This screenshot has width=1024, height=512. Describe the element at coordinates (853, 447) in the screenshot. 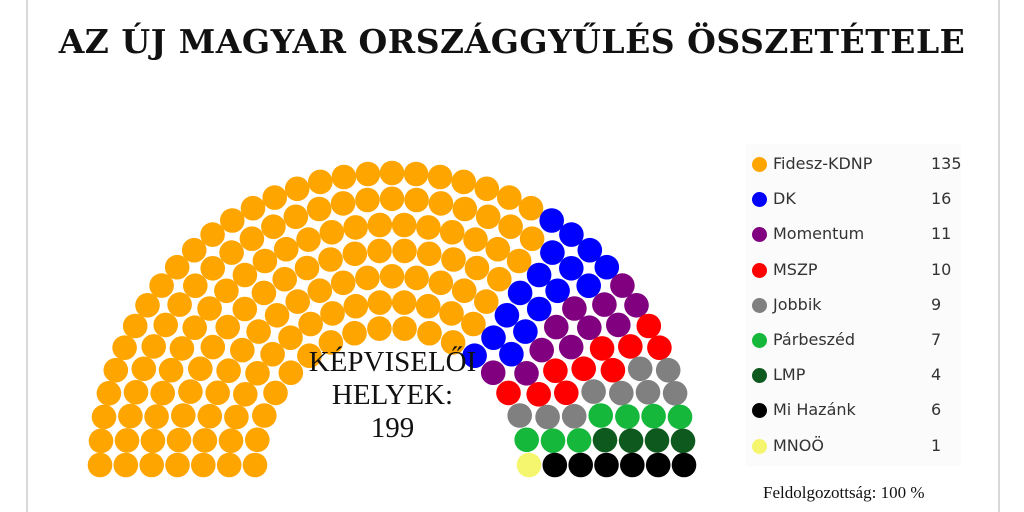

I see `legend-item: MNOÖ 1` at that location.